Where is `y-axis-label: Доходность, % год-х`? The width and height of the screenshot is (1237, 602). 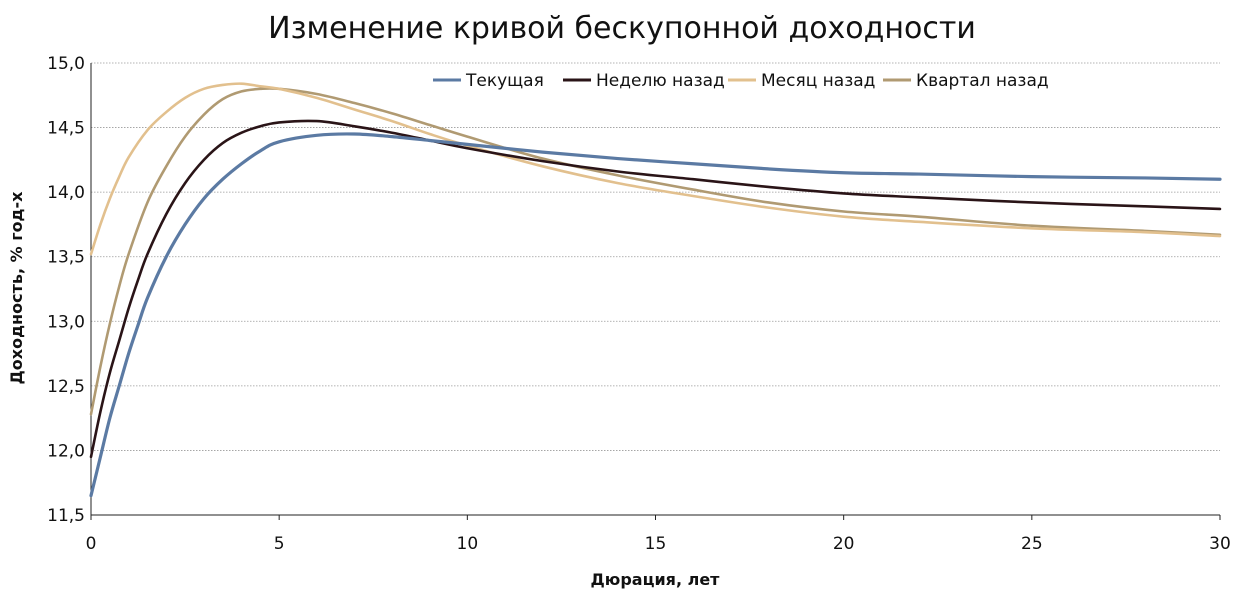 y-axis-label: Доходность, % год-х is located at coordinates (16, 288).